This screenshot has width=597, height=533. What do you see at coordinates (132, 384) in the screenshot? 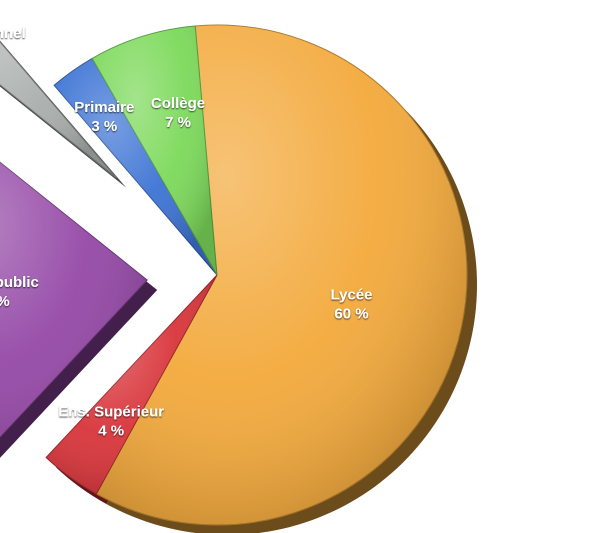
I see `slice-highlight-ens-superieur` at bounding box center [132, 384].